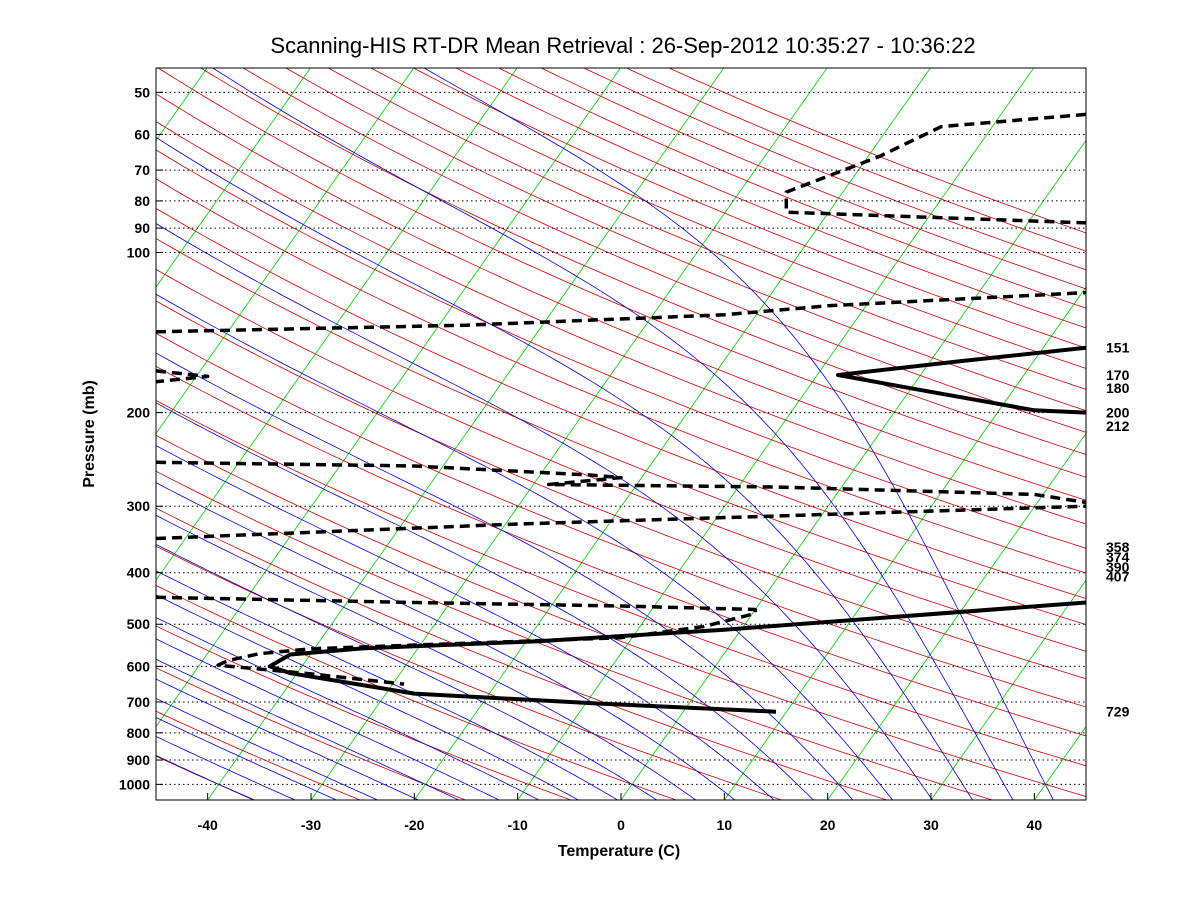 The image size is (1200, 900). What do you see at coordinates (518, 825) in the screenshot?
I see `x-tick-label: -10` at bounding box center [518, 825].